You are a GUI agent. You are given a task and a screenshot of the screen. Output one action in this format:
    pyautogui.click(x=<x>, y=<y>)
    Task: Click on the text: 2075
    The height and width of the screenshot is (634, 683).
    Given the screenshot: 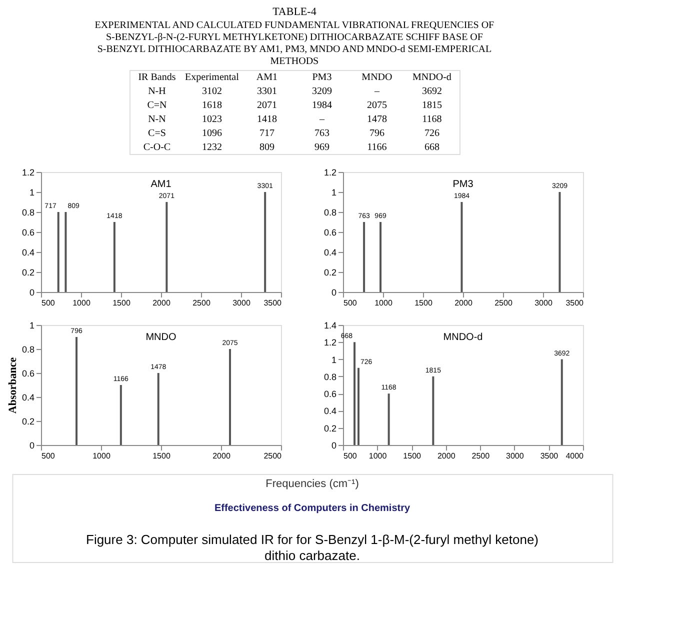 What is the action you would take?
    pyautogui.click(x=376, y=105)
    